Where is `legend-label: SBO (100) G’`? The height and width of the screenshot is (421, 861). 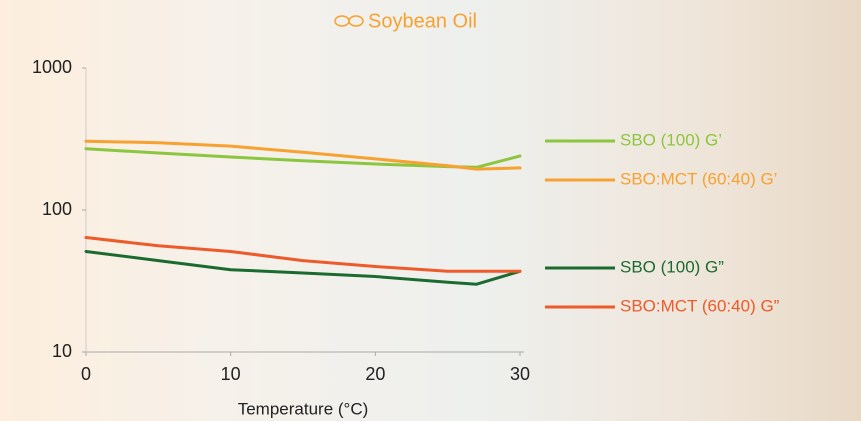
legend-label: SBO (100) G’ is located at coordinates (671, 139).